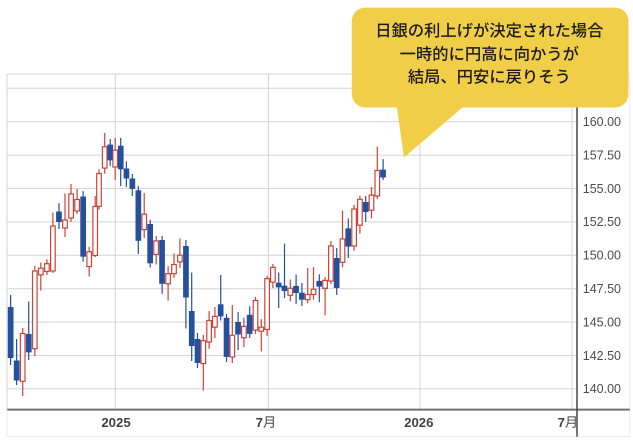  I want to click on svg-text: 2026, so click(418, 422).